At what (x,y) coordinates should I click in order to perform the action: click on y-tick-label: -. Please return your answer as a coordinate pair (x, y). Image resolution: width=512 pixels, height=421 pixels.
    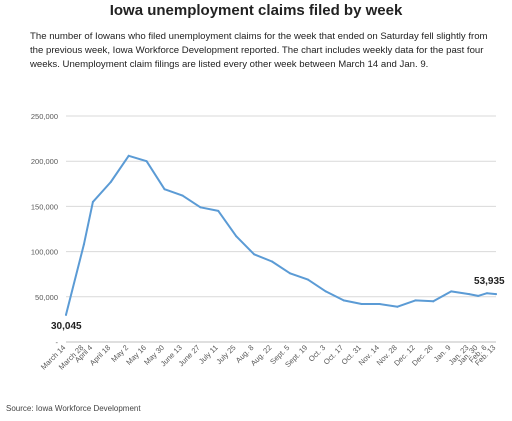
    Looking at the image, I should click on (57, 342).